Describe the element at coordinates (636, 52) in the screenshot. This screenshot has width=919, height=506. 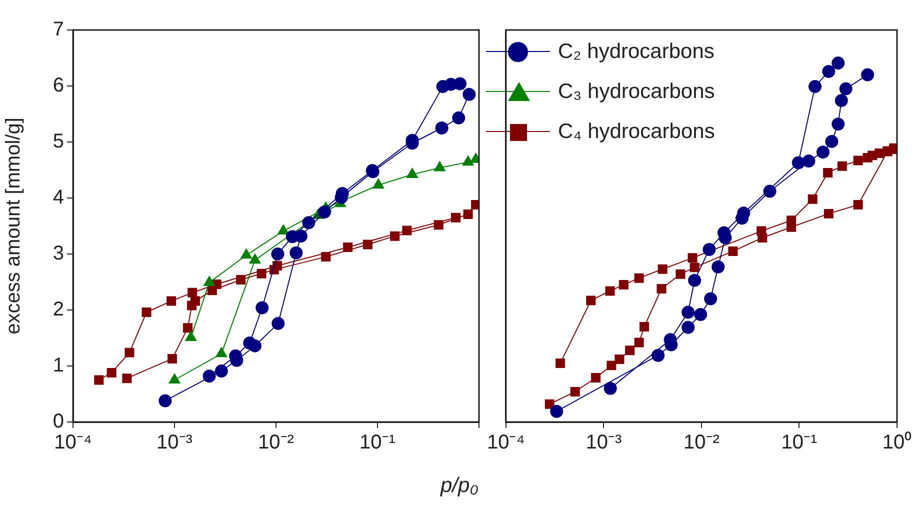
I see `legend-label: C₂ hydrocarbons` at that location.